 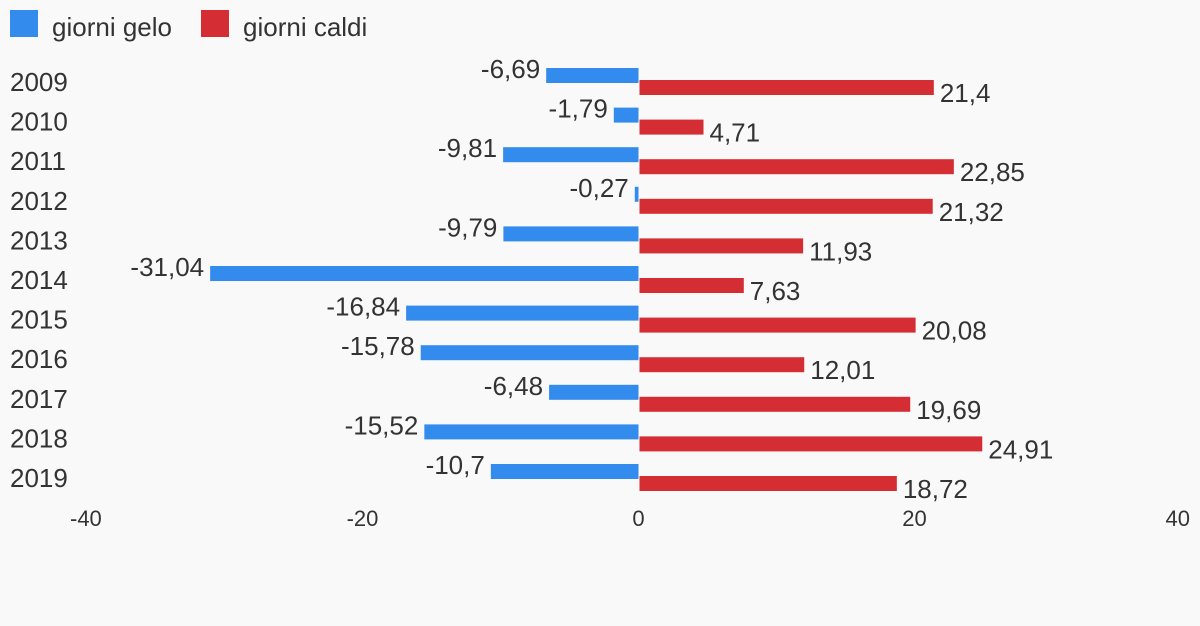 I want to click on value-label-giorni-gelo-2014: -31,04, so click(x=167, y=267).